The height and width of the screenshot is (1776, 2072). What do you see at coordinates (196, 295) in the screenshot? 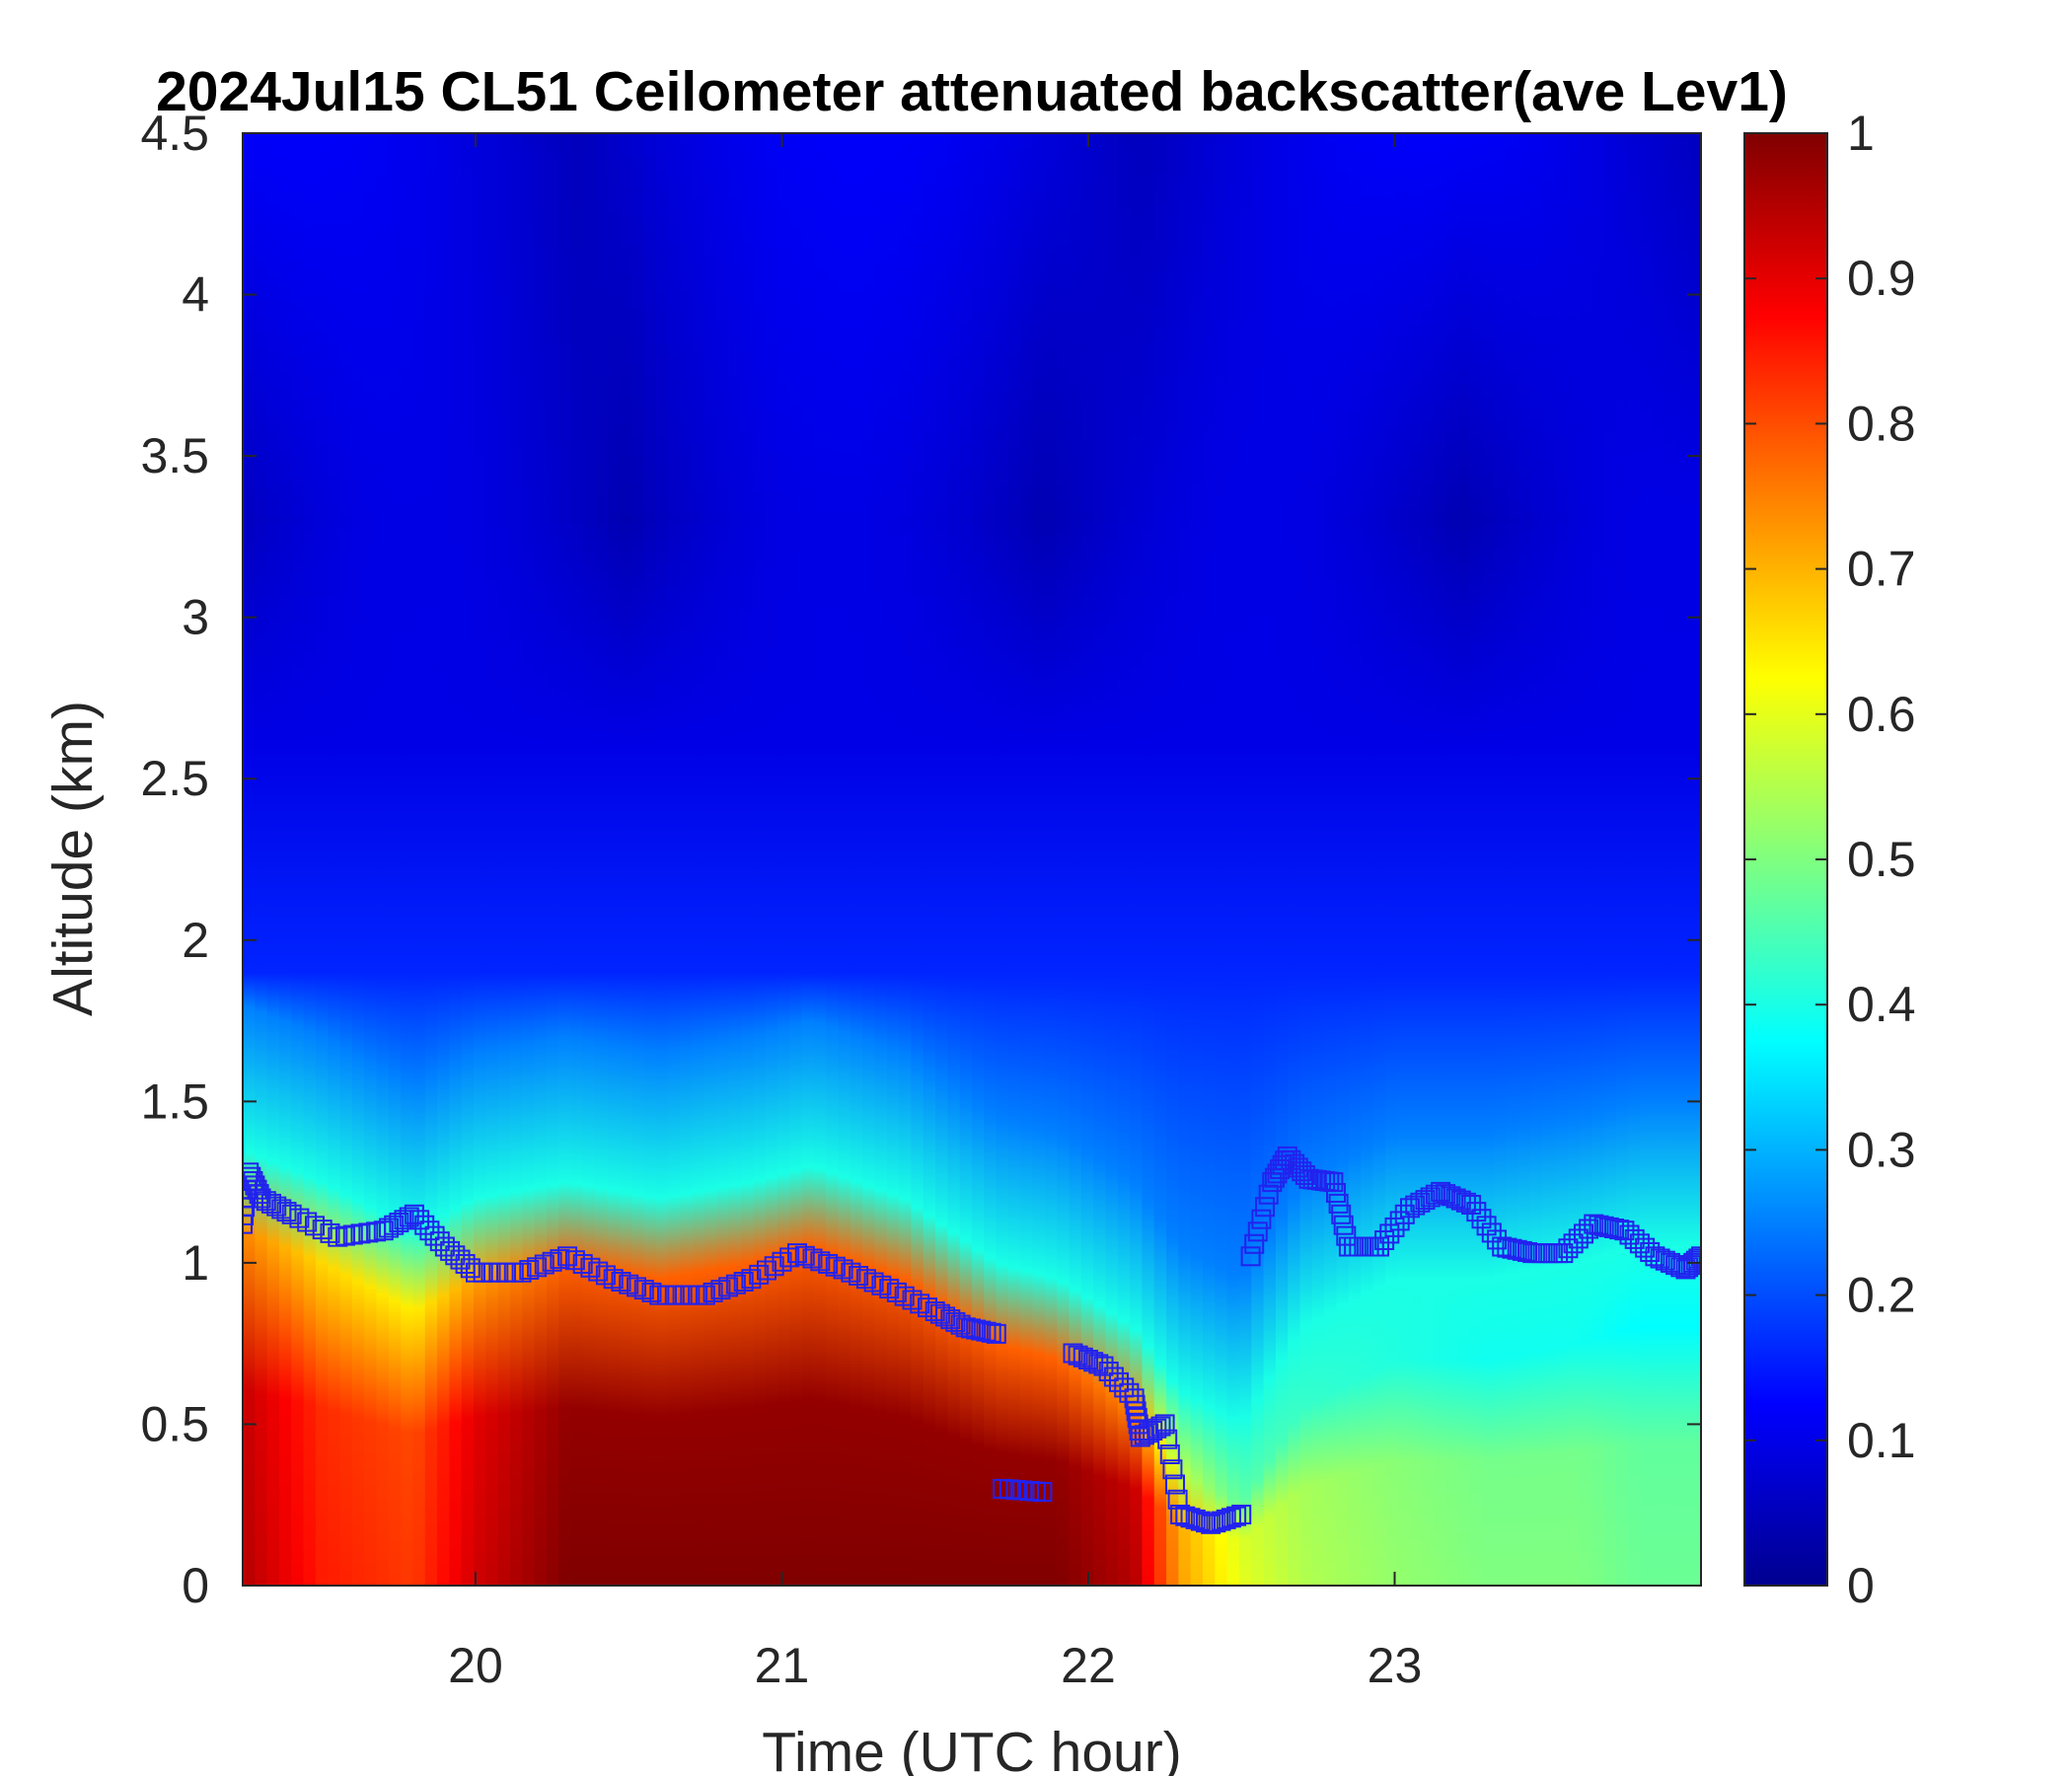
I see `y-tick-label: 4` at bounding box center [196, 295].